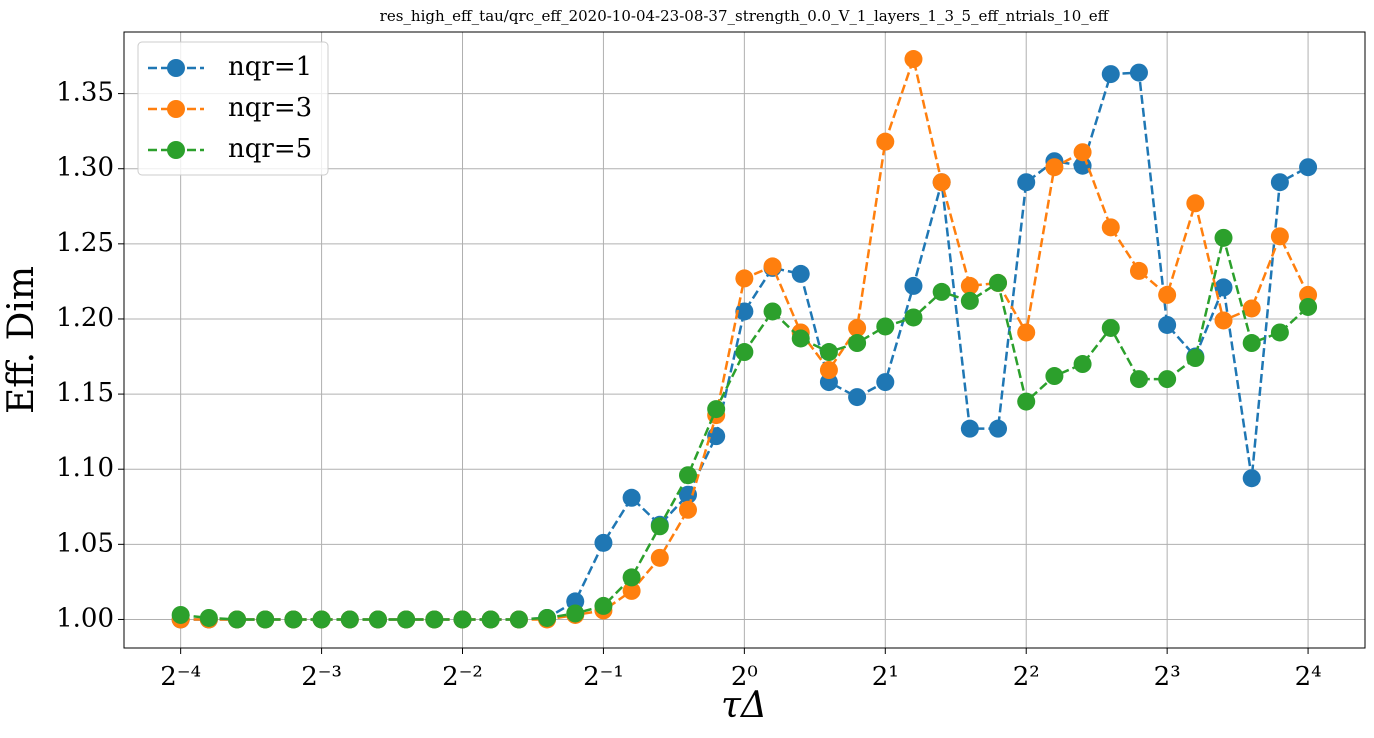  I want to click on x-tick-label: 2⁻³, so click(321, 677).